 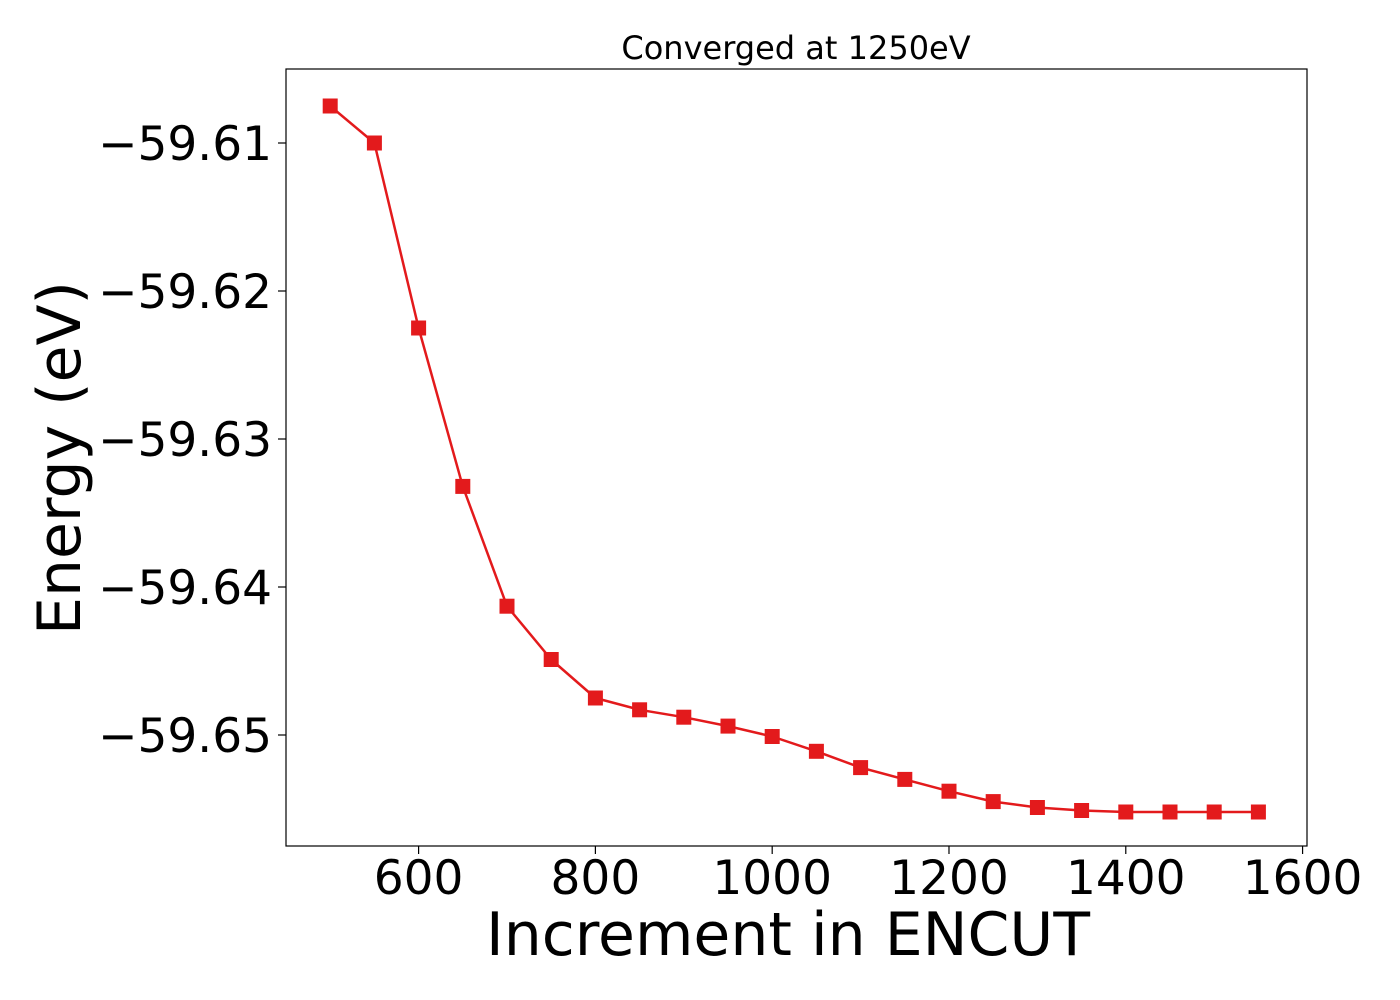 What do you see at coordinates (1303, 878) in the screenshot?
I see `x-tick-label: 1600` at bounding box center [1303, 878].